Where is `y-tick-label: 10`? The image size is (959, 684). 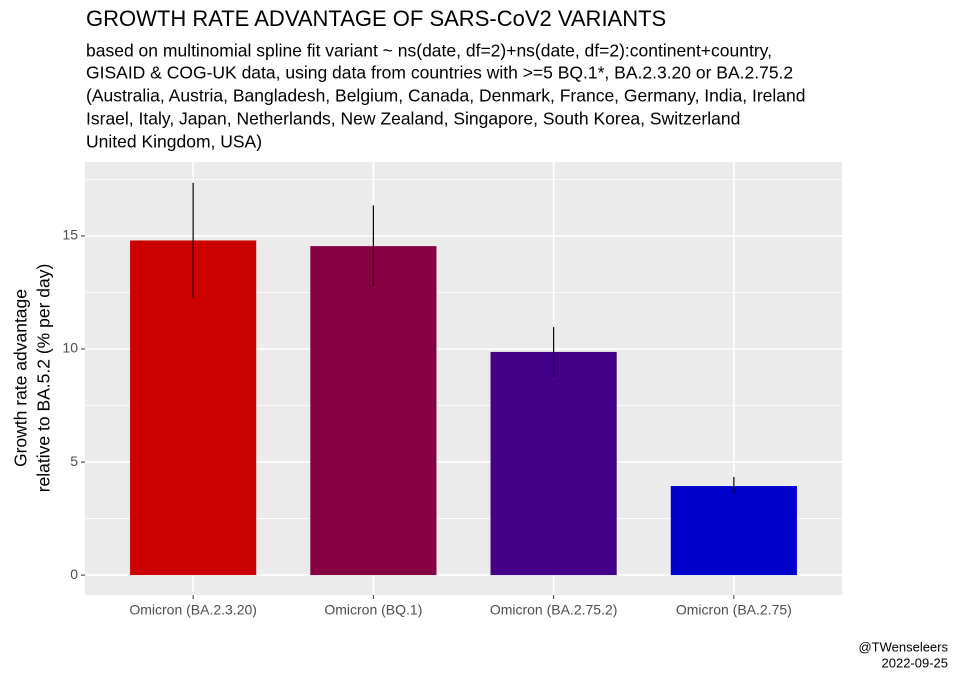
y-tick-label: 10 is located at coordinates (70, 348).